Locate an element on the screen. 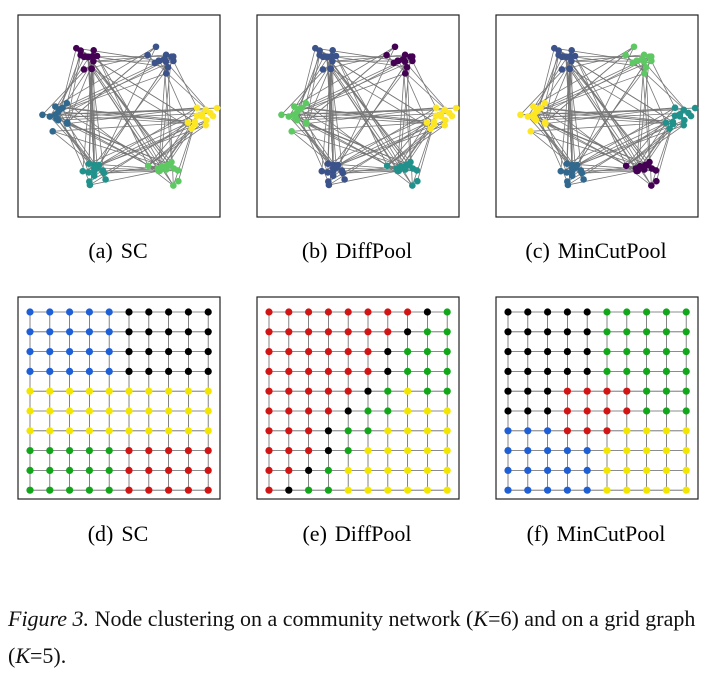 The width and height of the screenshot is (719, 674). panel-label: (f) is located at coordinates (538, 533).